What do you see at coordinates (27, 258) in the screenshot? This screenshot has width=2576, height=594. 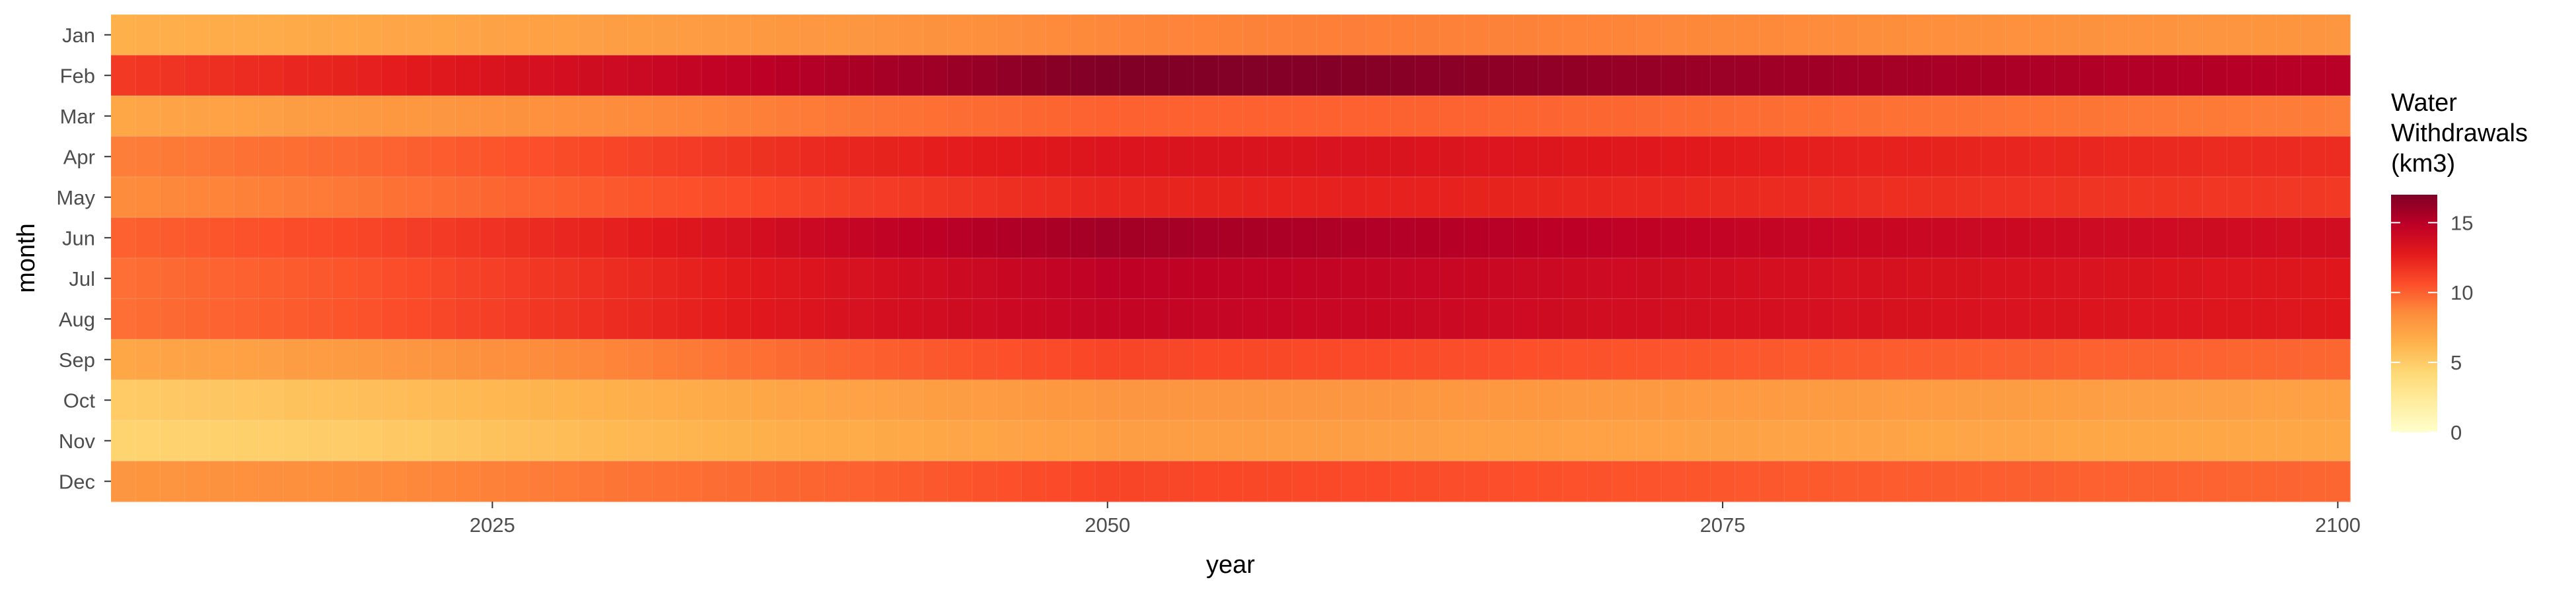 I see `y-axis-title: month` at bounding box center [27, 258].